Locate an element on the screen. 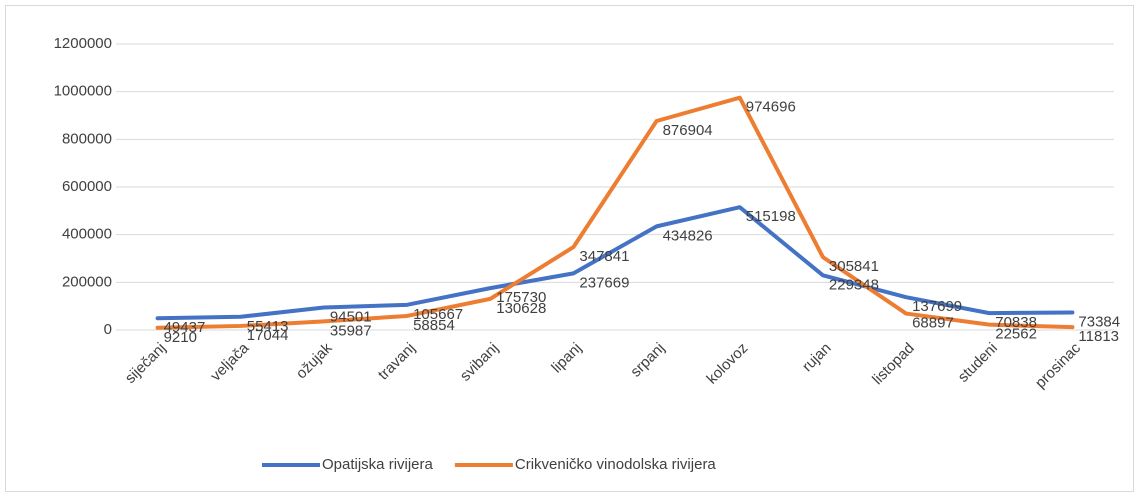  data-label: 58854 is located at coordinates (434, 325).